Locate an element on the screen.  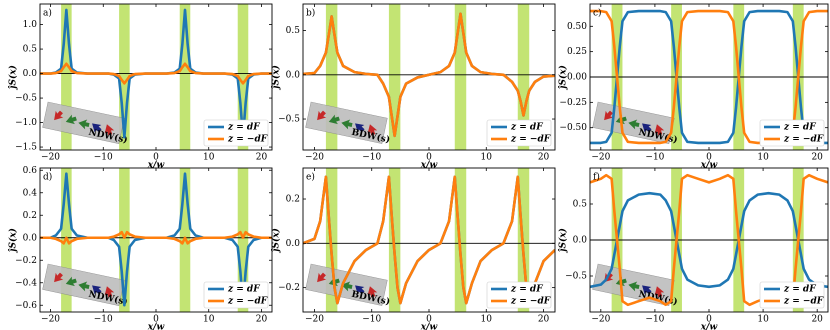
y-tick-label: 0.50 is located at coordinates (577, 27).